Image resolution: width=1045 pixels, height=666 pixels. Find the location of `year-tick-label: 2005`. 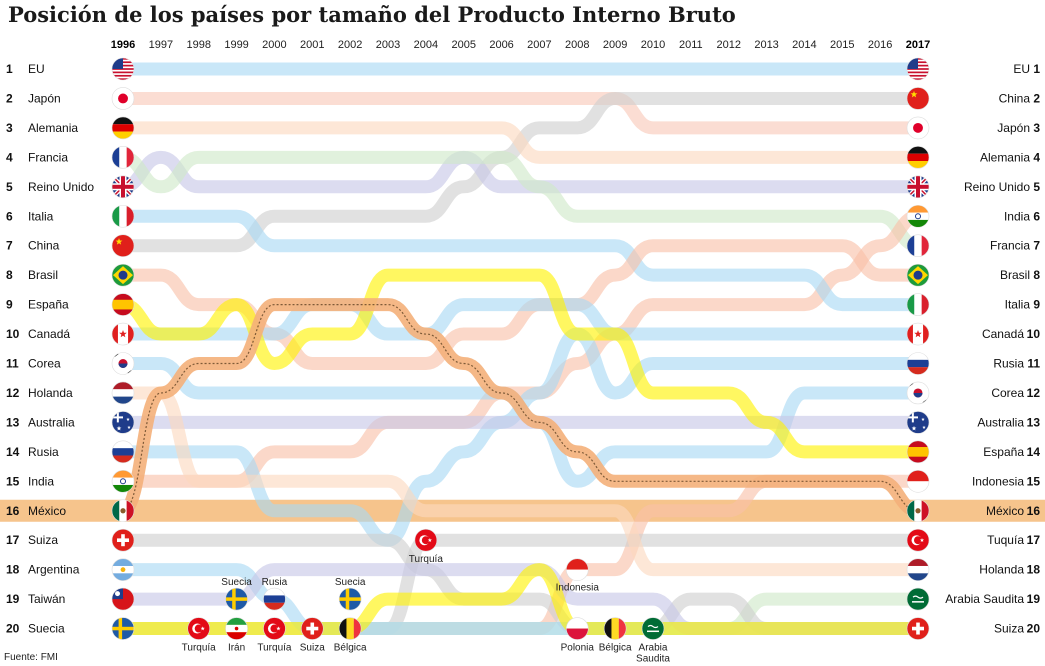

year-tick-label: 2005 is located at coordinates (463, 45).